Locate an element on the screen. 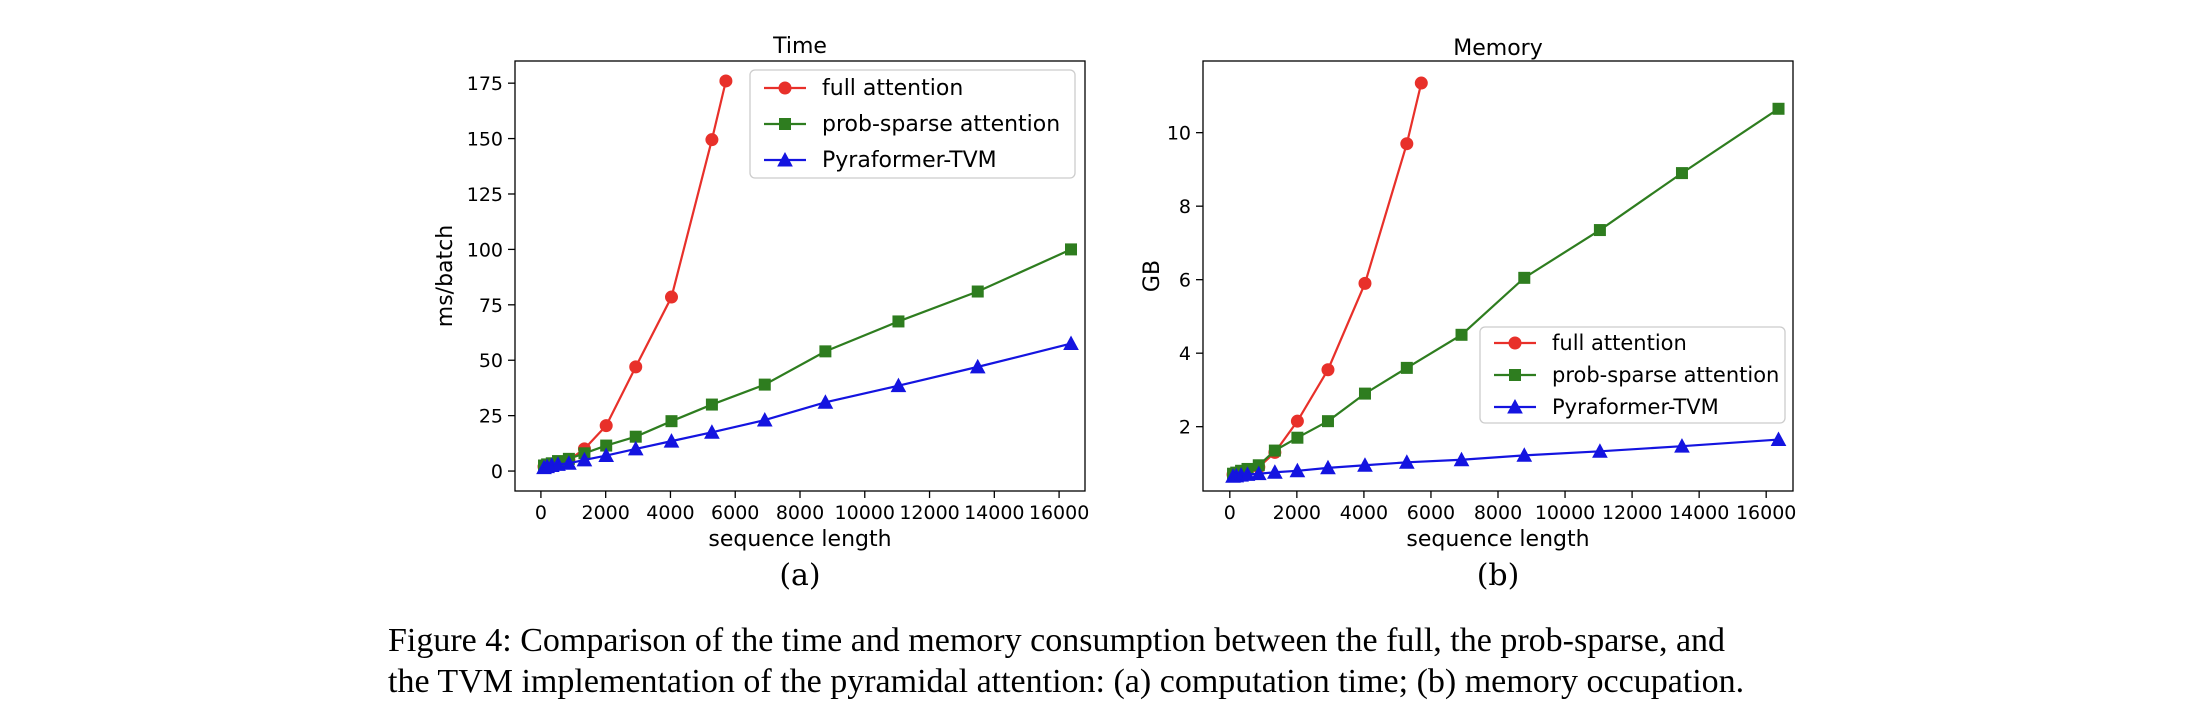 This screenshot has width=2208, height=722. chart-time-series-full-attention is located at coordinates (635, 274).